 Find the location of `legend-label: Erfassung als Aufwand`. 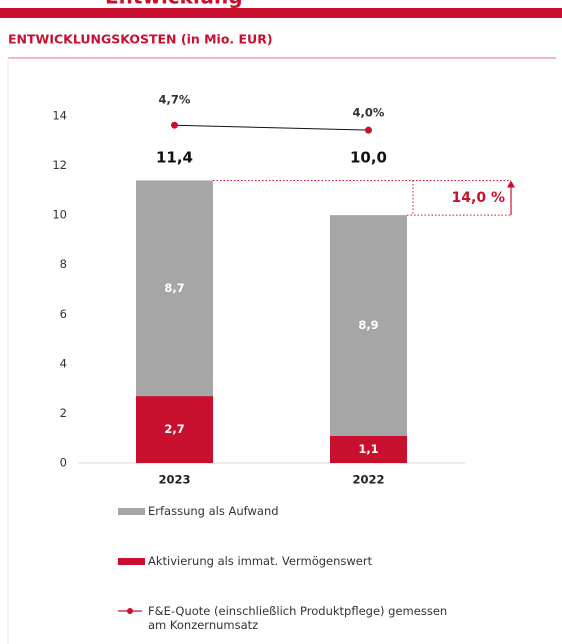

legend-label: Erfassung als Aufwand is located at coordinates (213, 511).